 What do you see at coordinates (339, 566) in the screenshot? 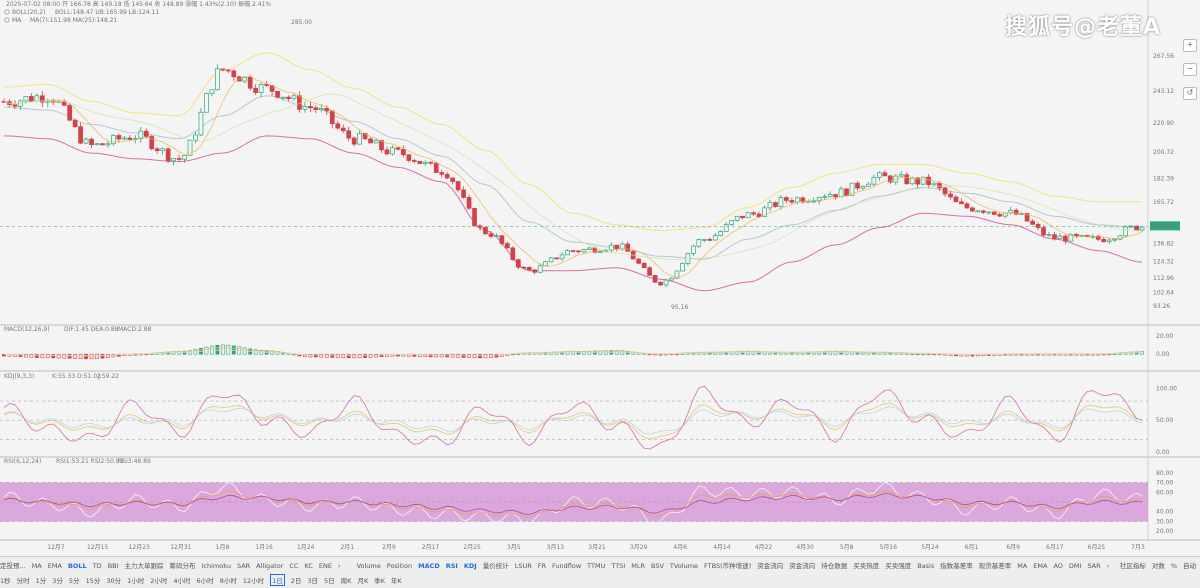
I see `overlay-indicator-button: ›` at bounding box center [339, 566].